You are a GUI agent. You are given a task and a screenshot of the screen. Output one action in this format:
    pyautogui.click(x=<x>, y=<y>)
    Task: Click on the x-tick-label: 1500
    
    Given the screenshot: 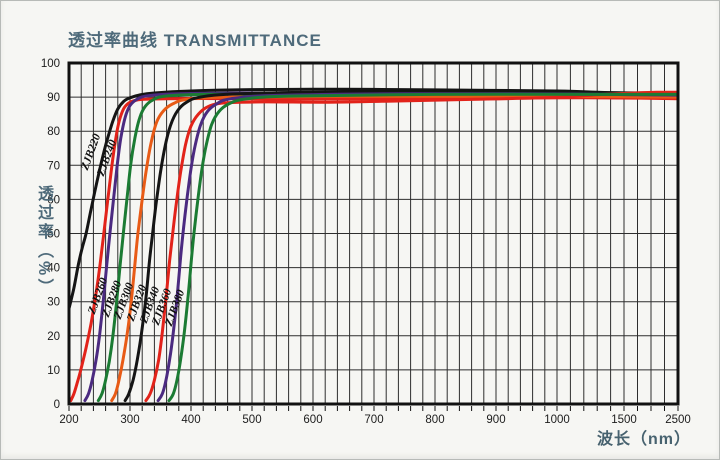 What is the action you would take?
    pyautogui.click(x=624, y=420)
    